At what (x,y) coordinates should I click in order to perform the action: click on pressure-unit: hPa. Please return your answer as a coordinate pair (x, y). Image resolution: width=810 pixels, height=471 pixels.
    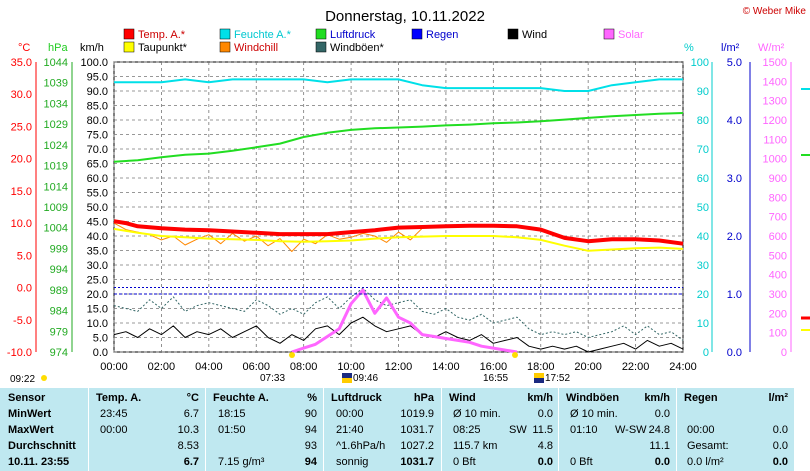
    Looking at the image, I should click on (58, 48).